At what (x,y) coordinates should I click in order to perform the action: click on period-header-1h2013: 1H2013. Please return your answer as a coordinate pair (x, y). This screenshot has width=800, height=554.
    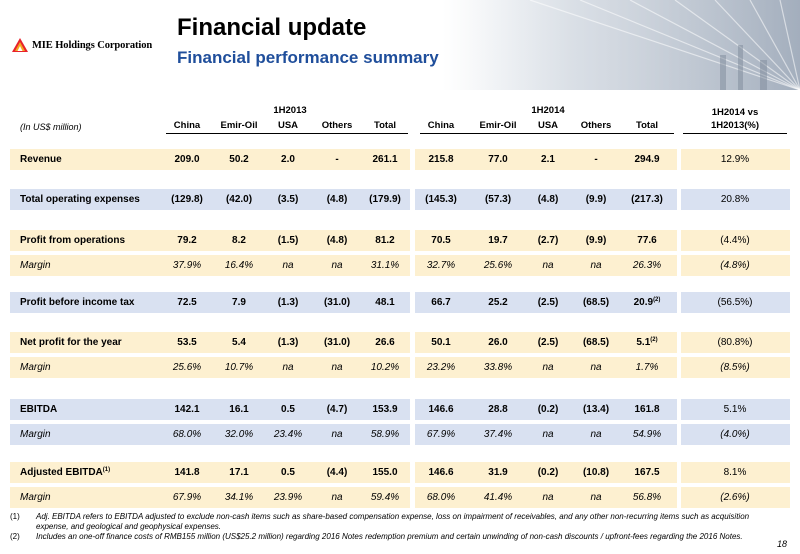
    Looking at the image, I should click on (290, 110).